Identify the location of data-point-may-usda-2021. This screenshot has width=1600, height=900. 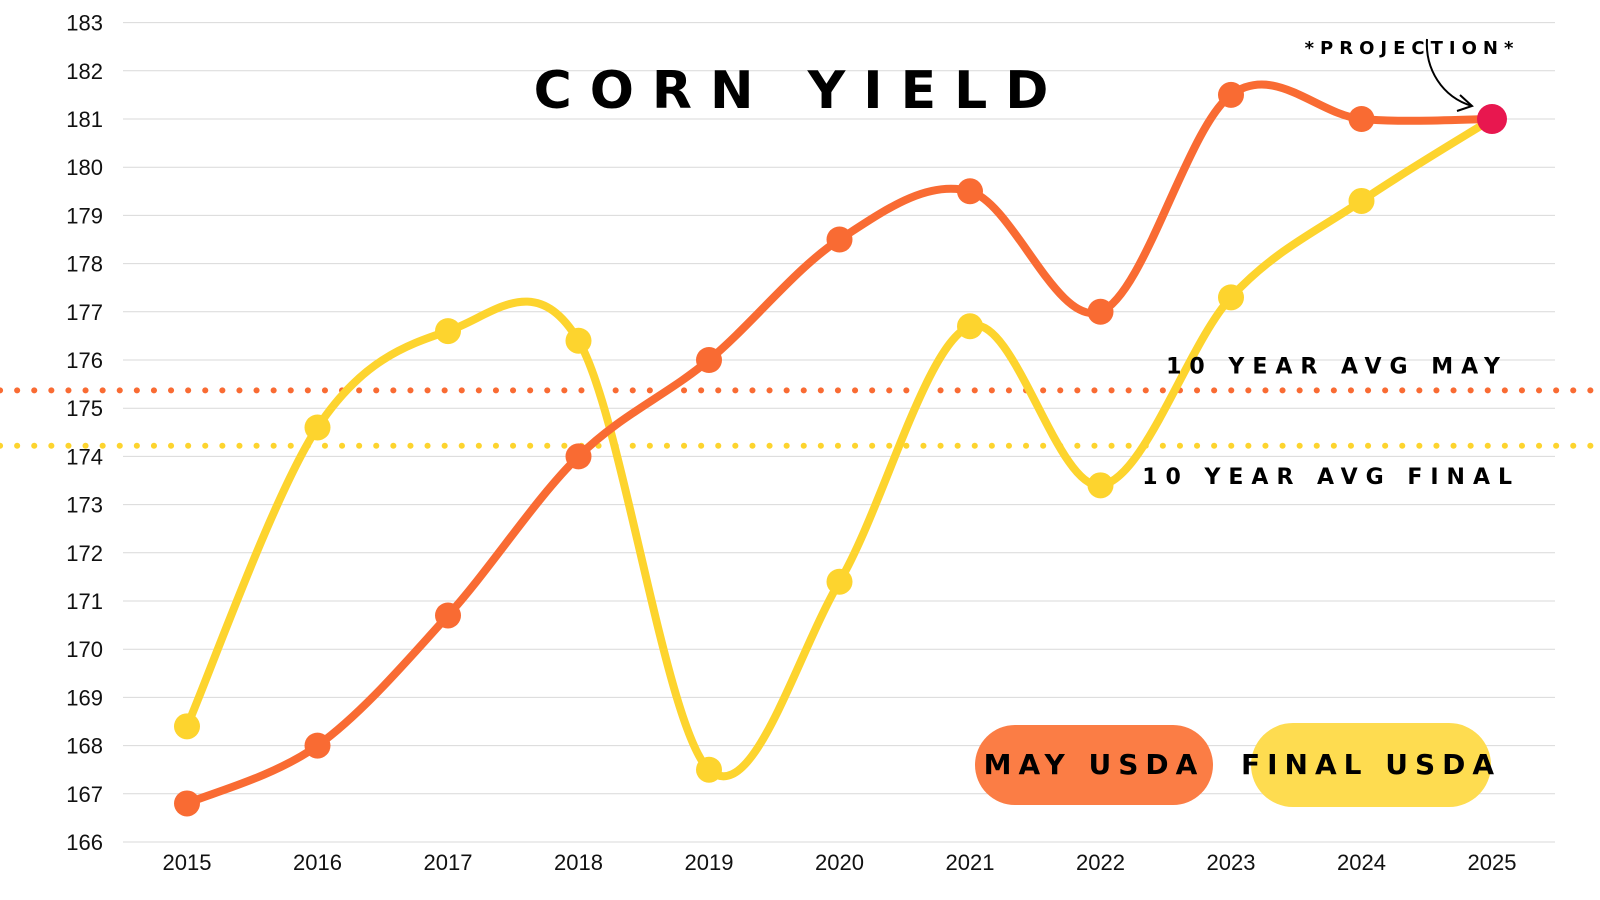
(970, 191).